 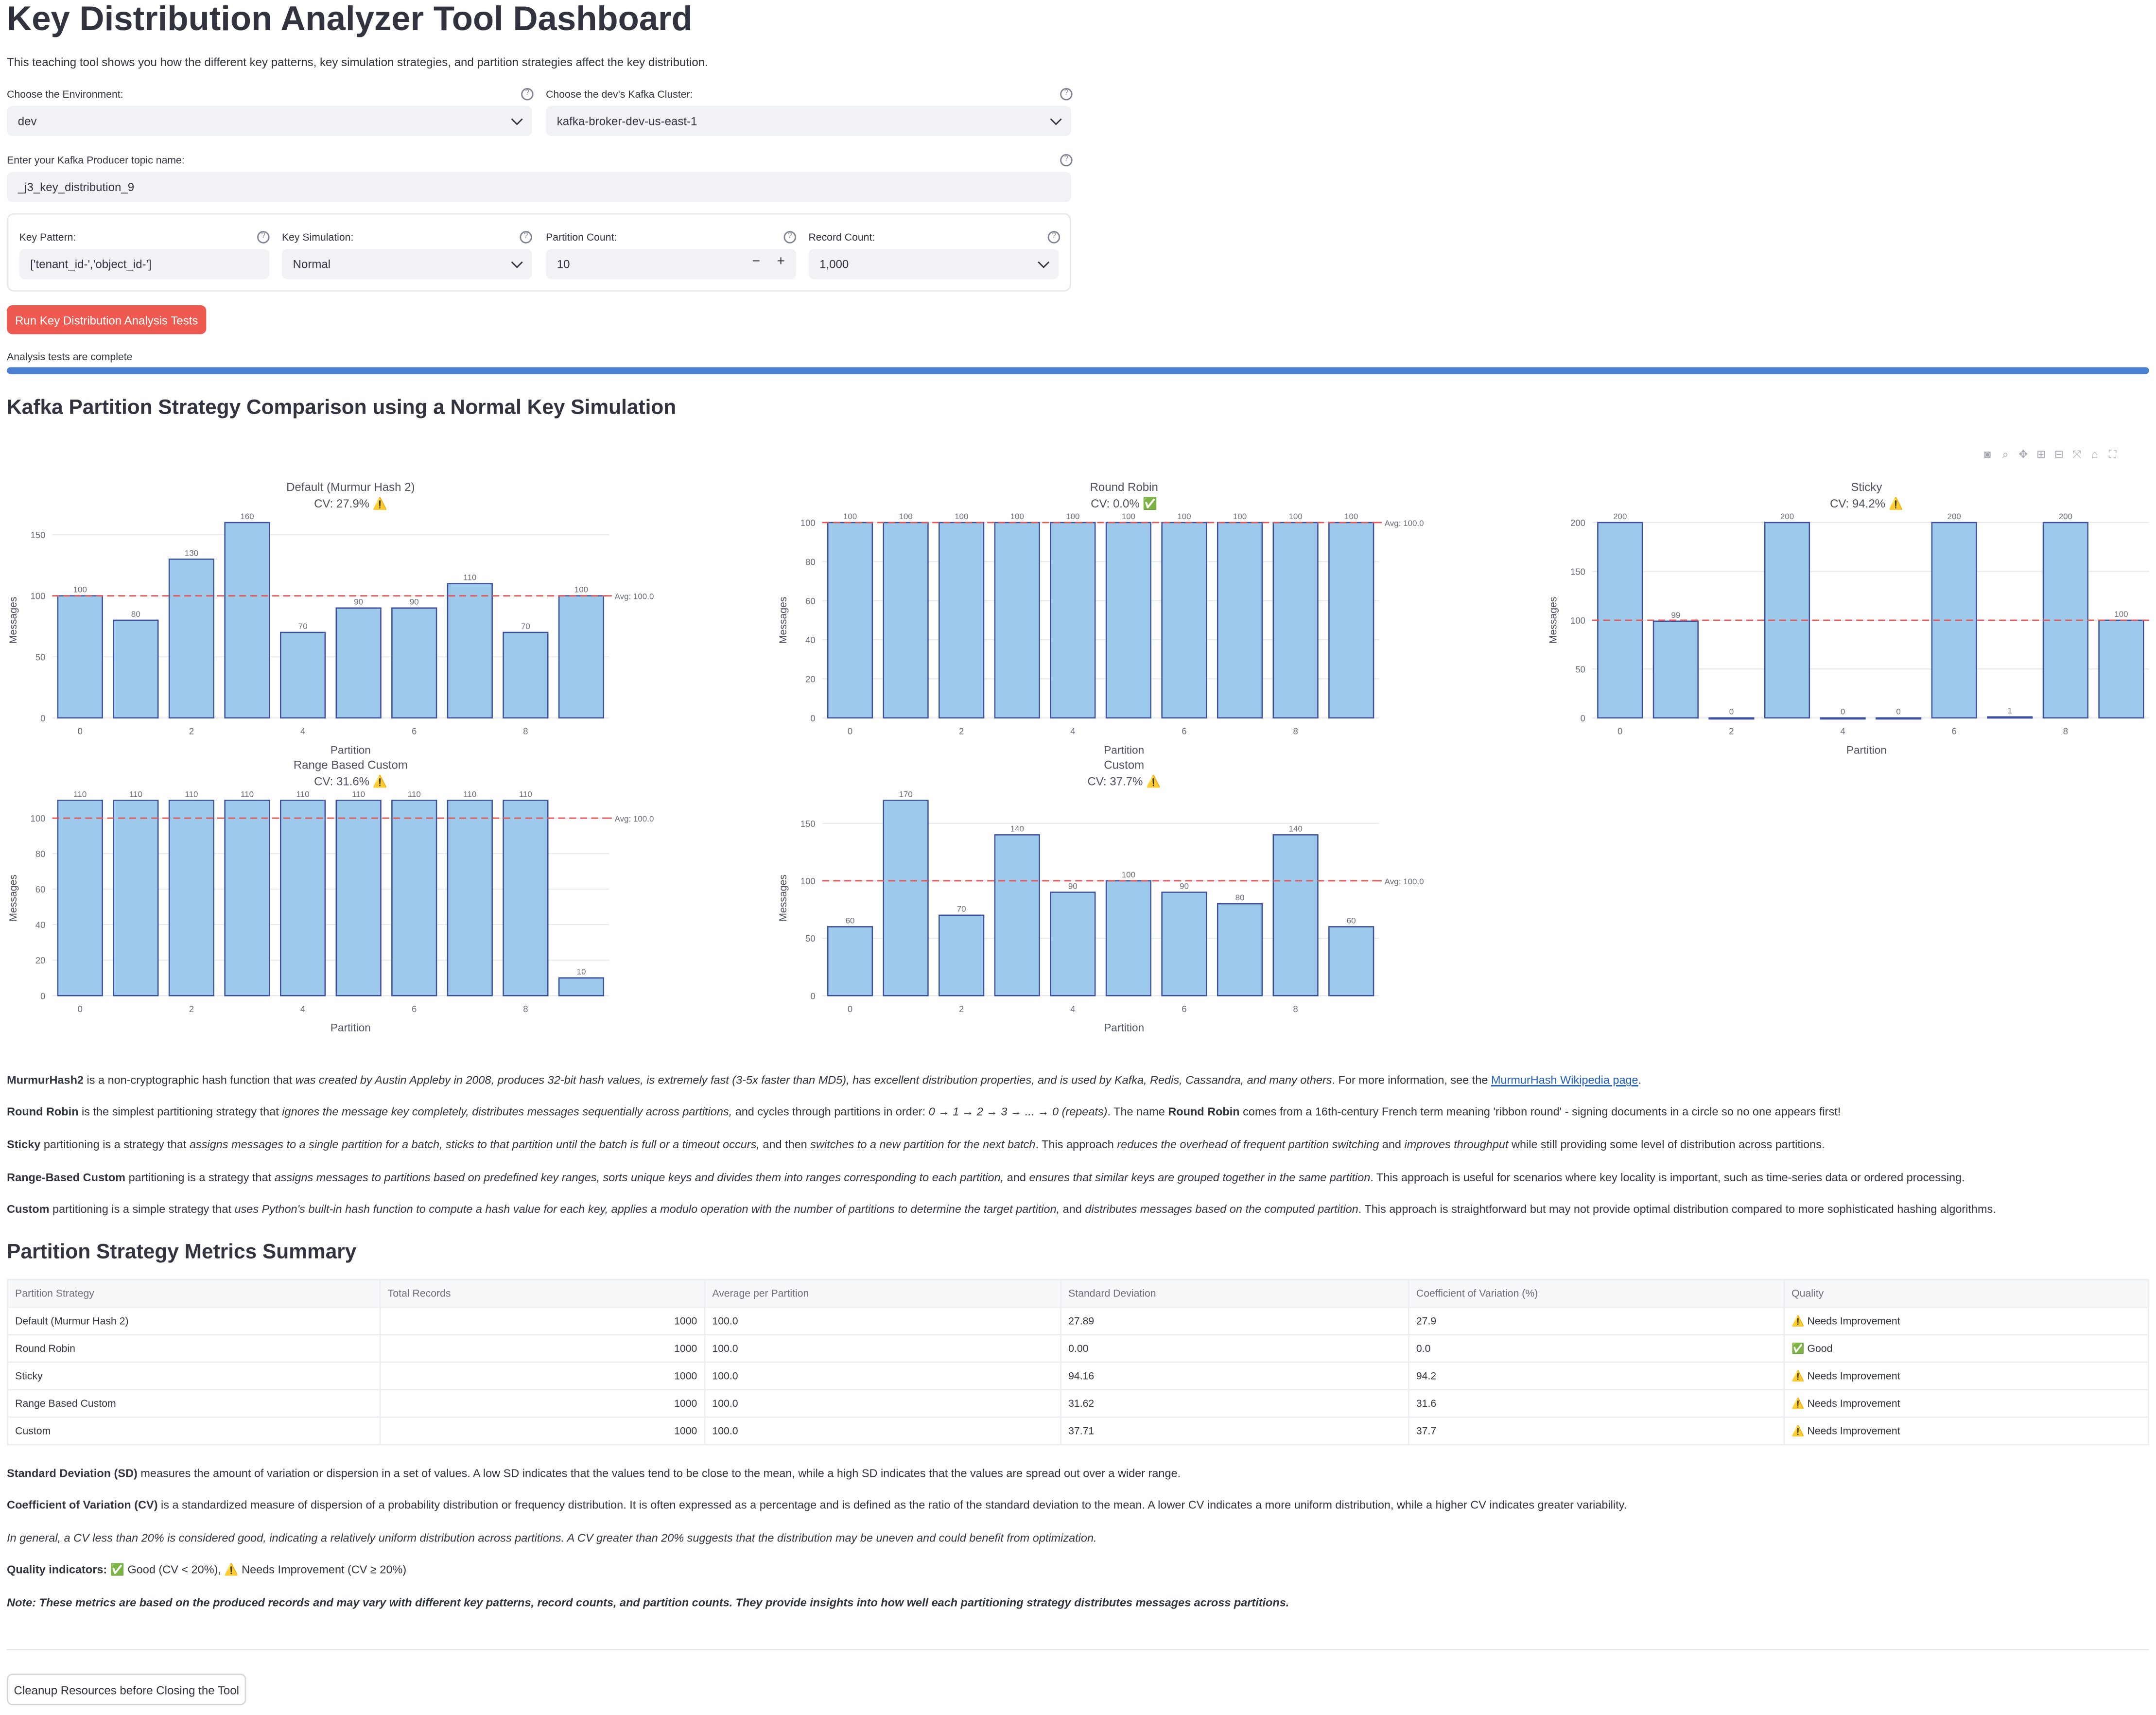 What do you see at coordinates (1596, 1403) in the screenshot?
I see `table-cell: 31.6` at bounding box center [1596, 1403].